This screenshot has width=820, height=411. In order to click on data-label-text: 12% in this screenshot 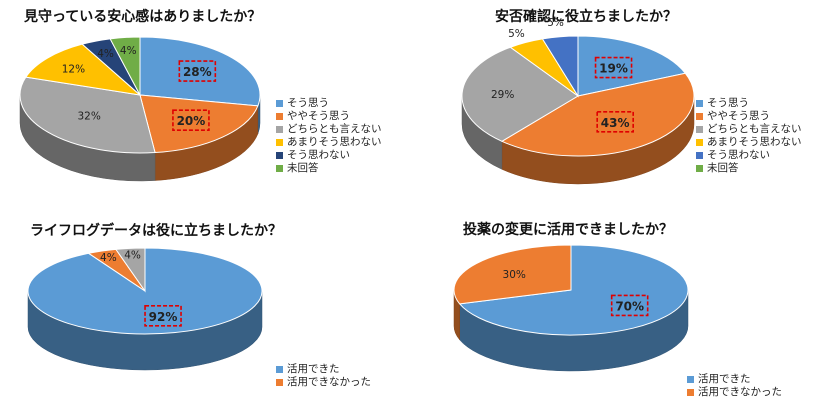, I will do `click(73, 69)`.